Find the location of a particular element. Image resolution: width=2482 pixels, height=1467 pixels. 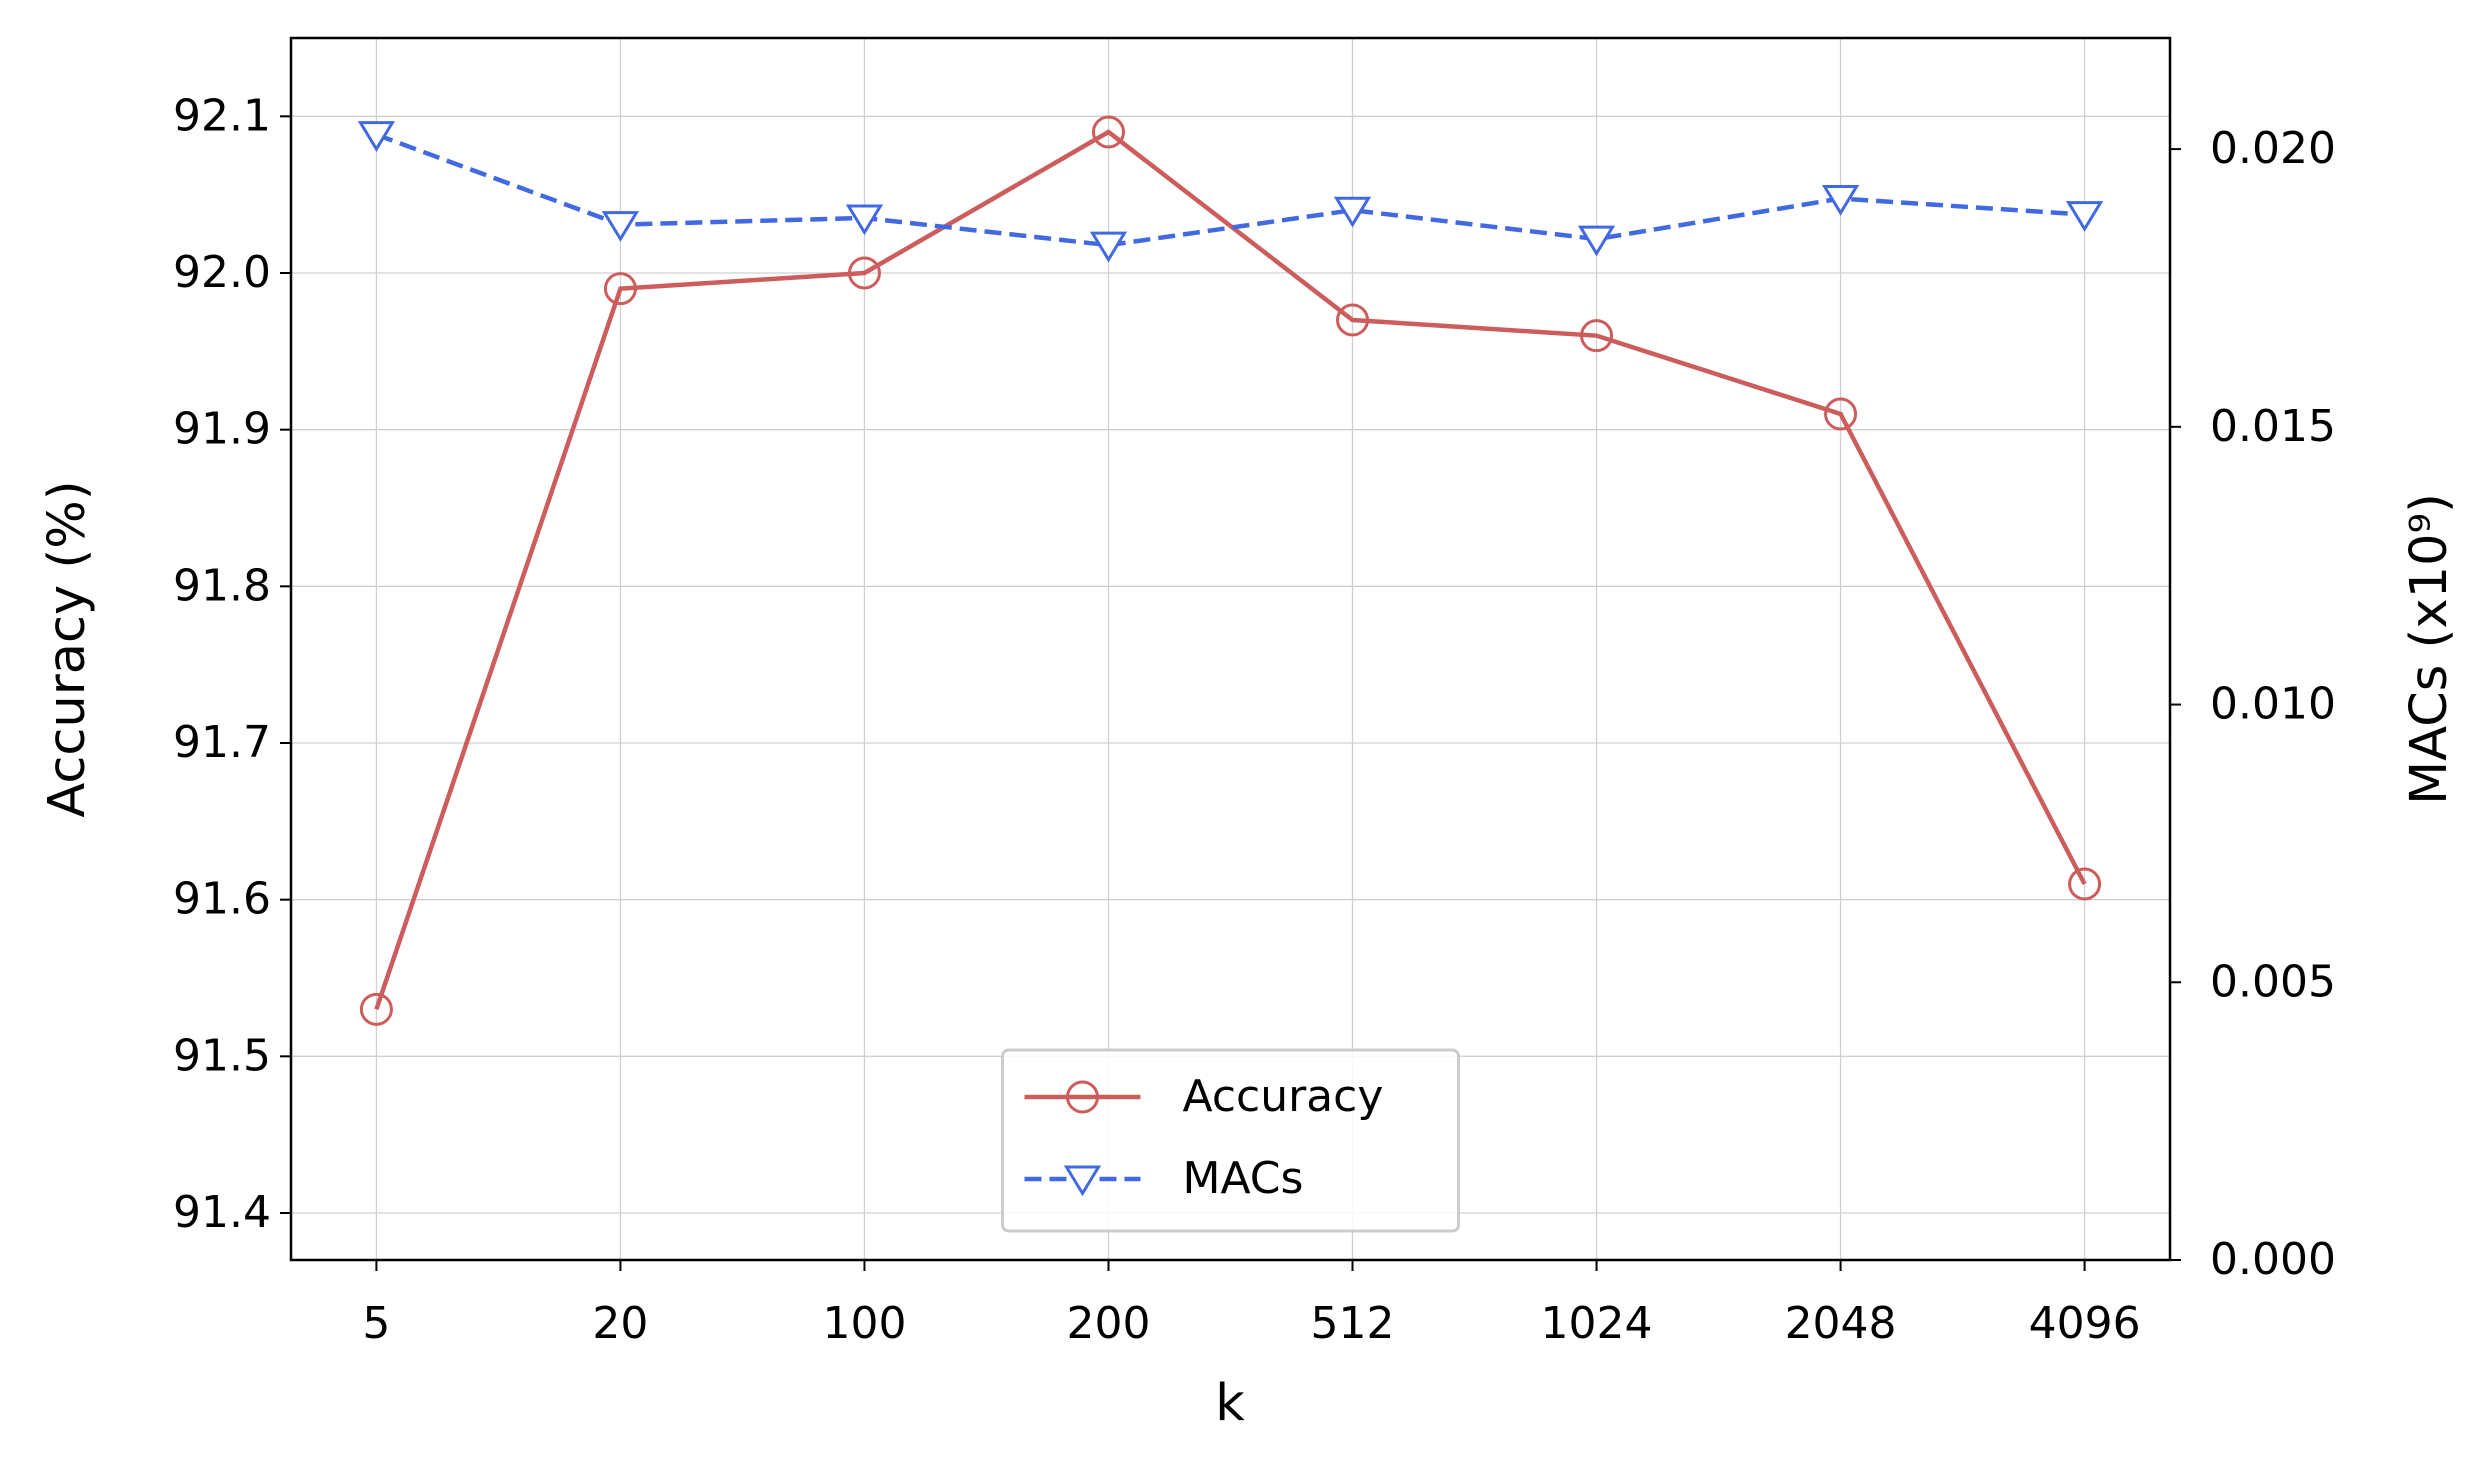

y-tick-label: 91.5 is located at coordinates (222, 1055).